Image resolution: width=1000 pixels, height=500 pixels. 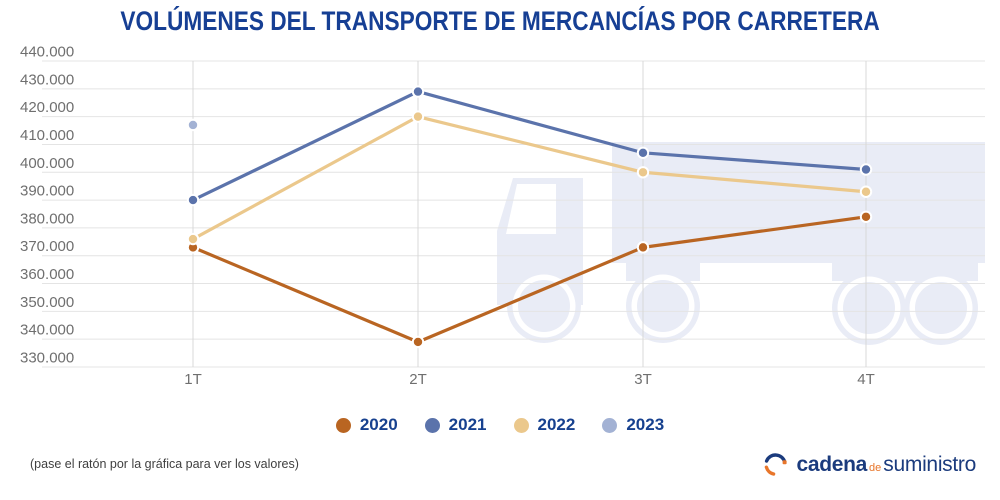 I want to click on x-axis-tick-label: 2T, so click(x=418, y=379).